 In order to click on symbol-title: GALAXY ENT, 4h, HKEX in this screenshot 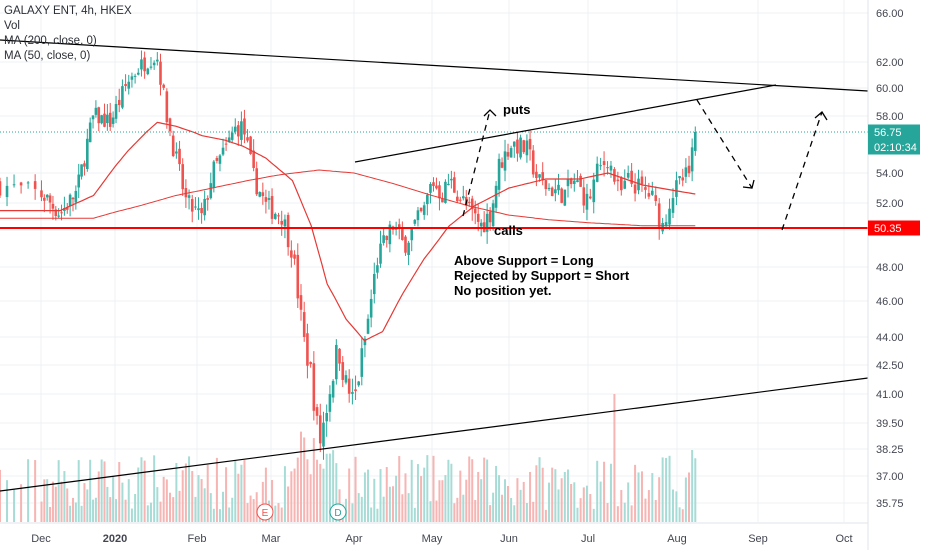, I will do `click(68, 11)`.